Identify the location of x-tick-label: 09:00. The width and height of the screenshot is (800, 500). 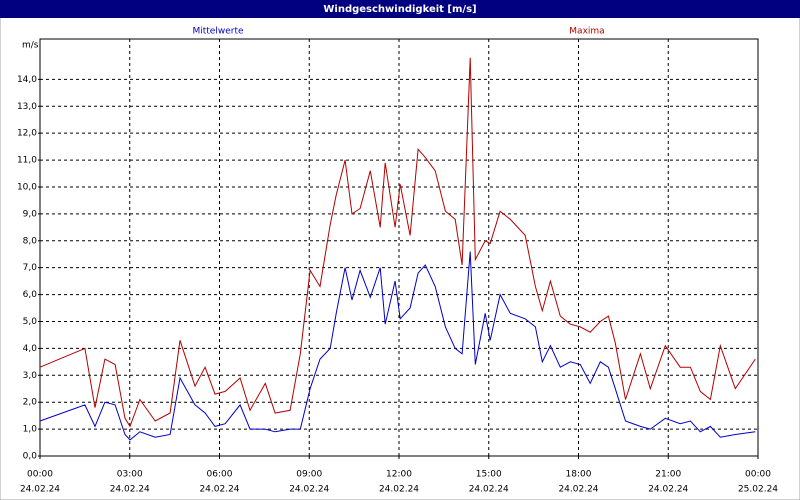
(309, 475).